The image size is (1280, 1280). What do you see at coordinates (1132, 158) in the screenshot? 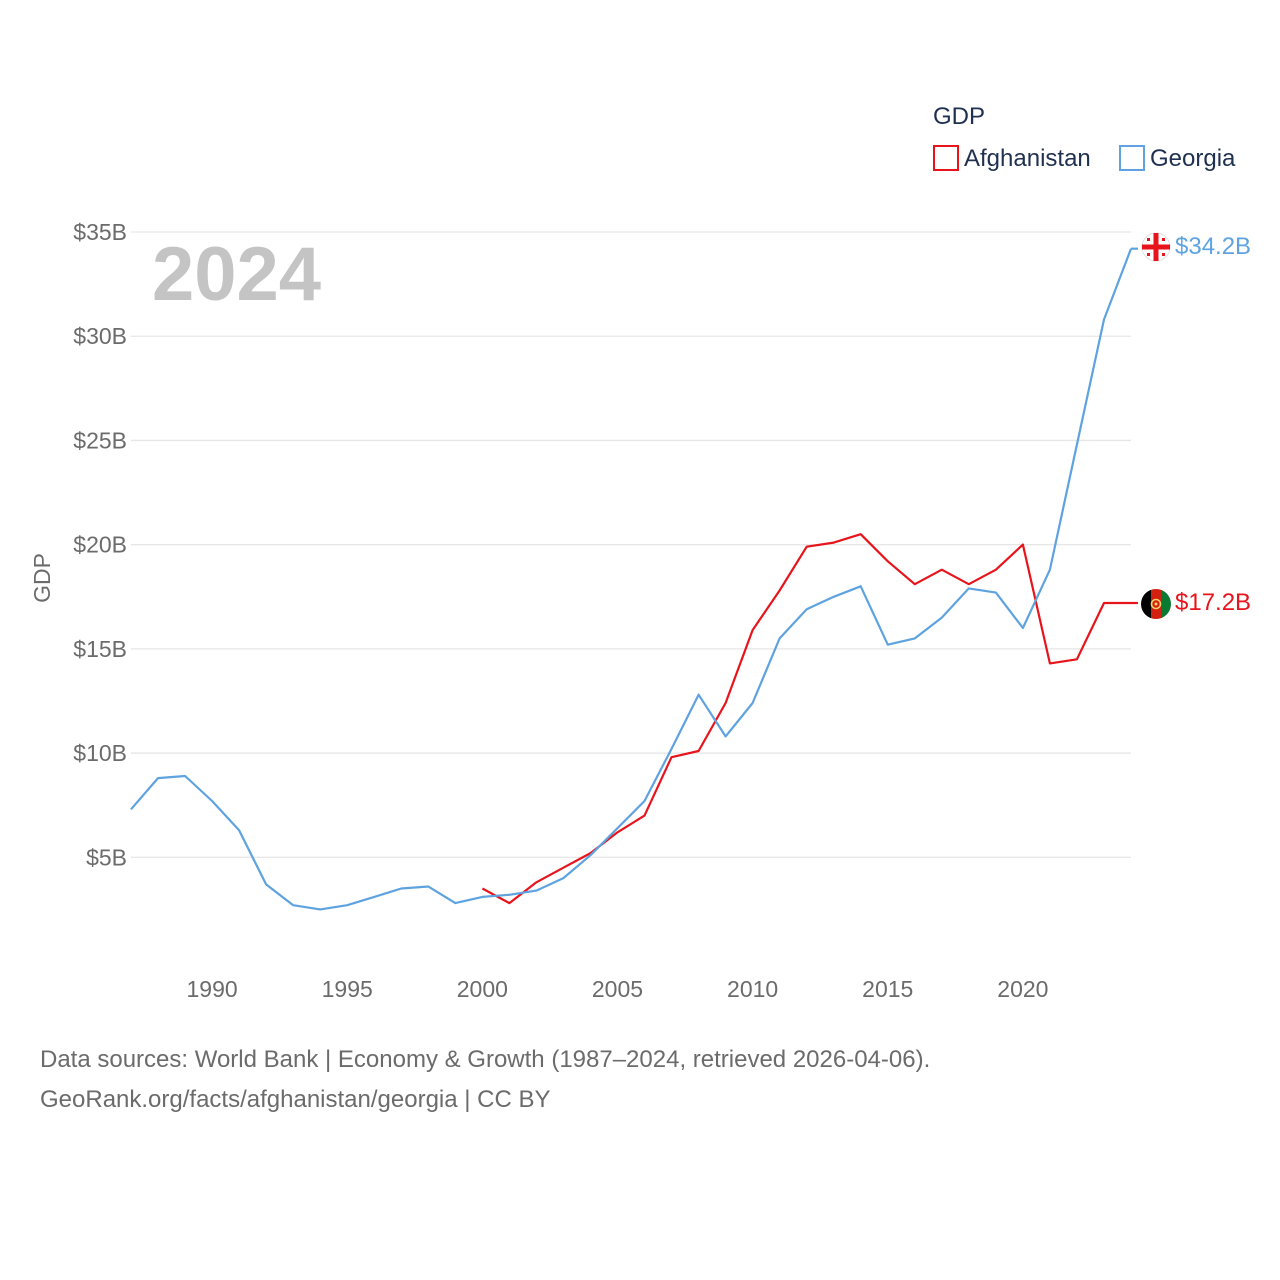
I see `legend-swatch-georgia` at bounding box center [1132, 158].